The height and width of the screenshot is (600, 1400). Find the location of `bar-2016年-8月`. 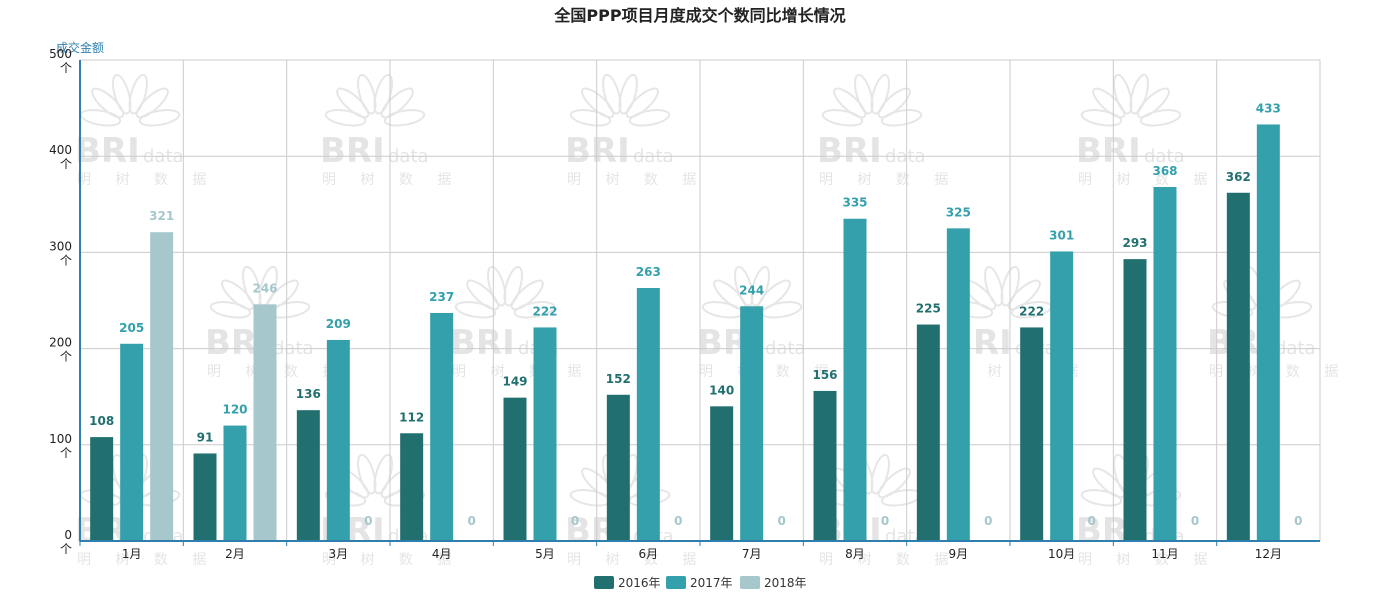

bar-2016年-8月 is located at coordinates (825, 465).